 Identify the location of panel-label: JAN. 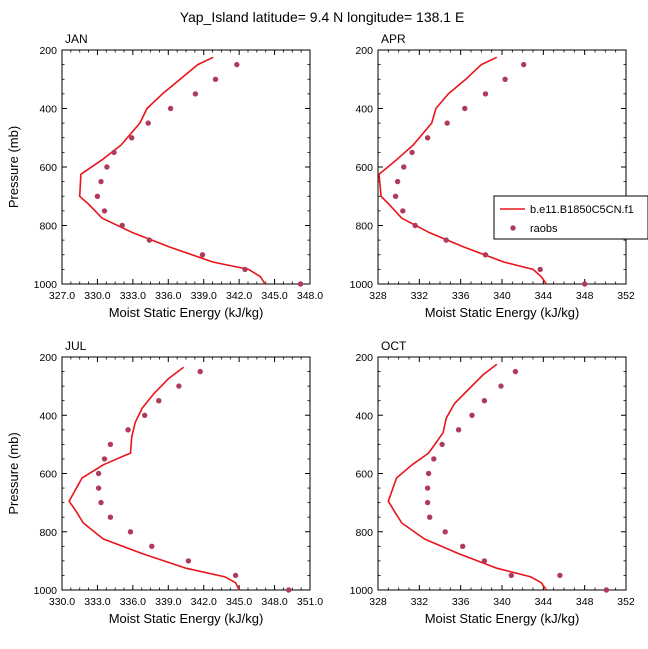
(76, 39).